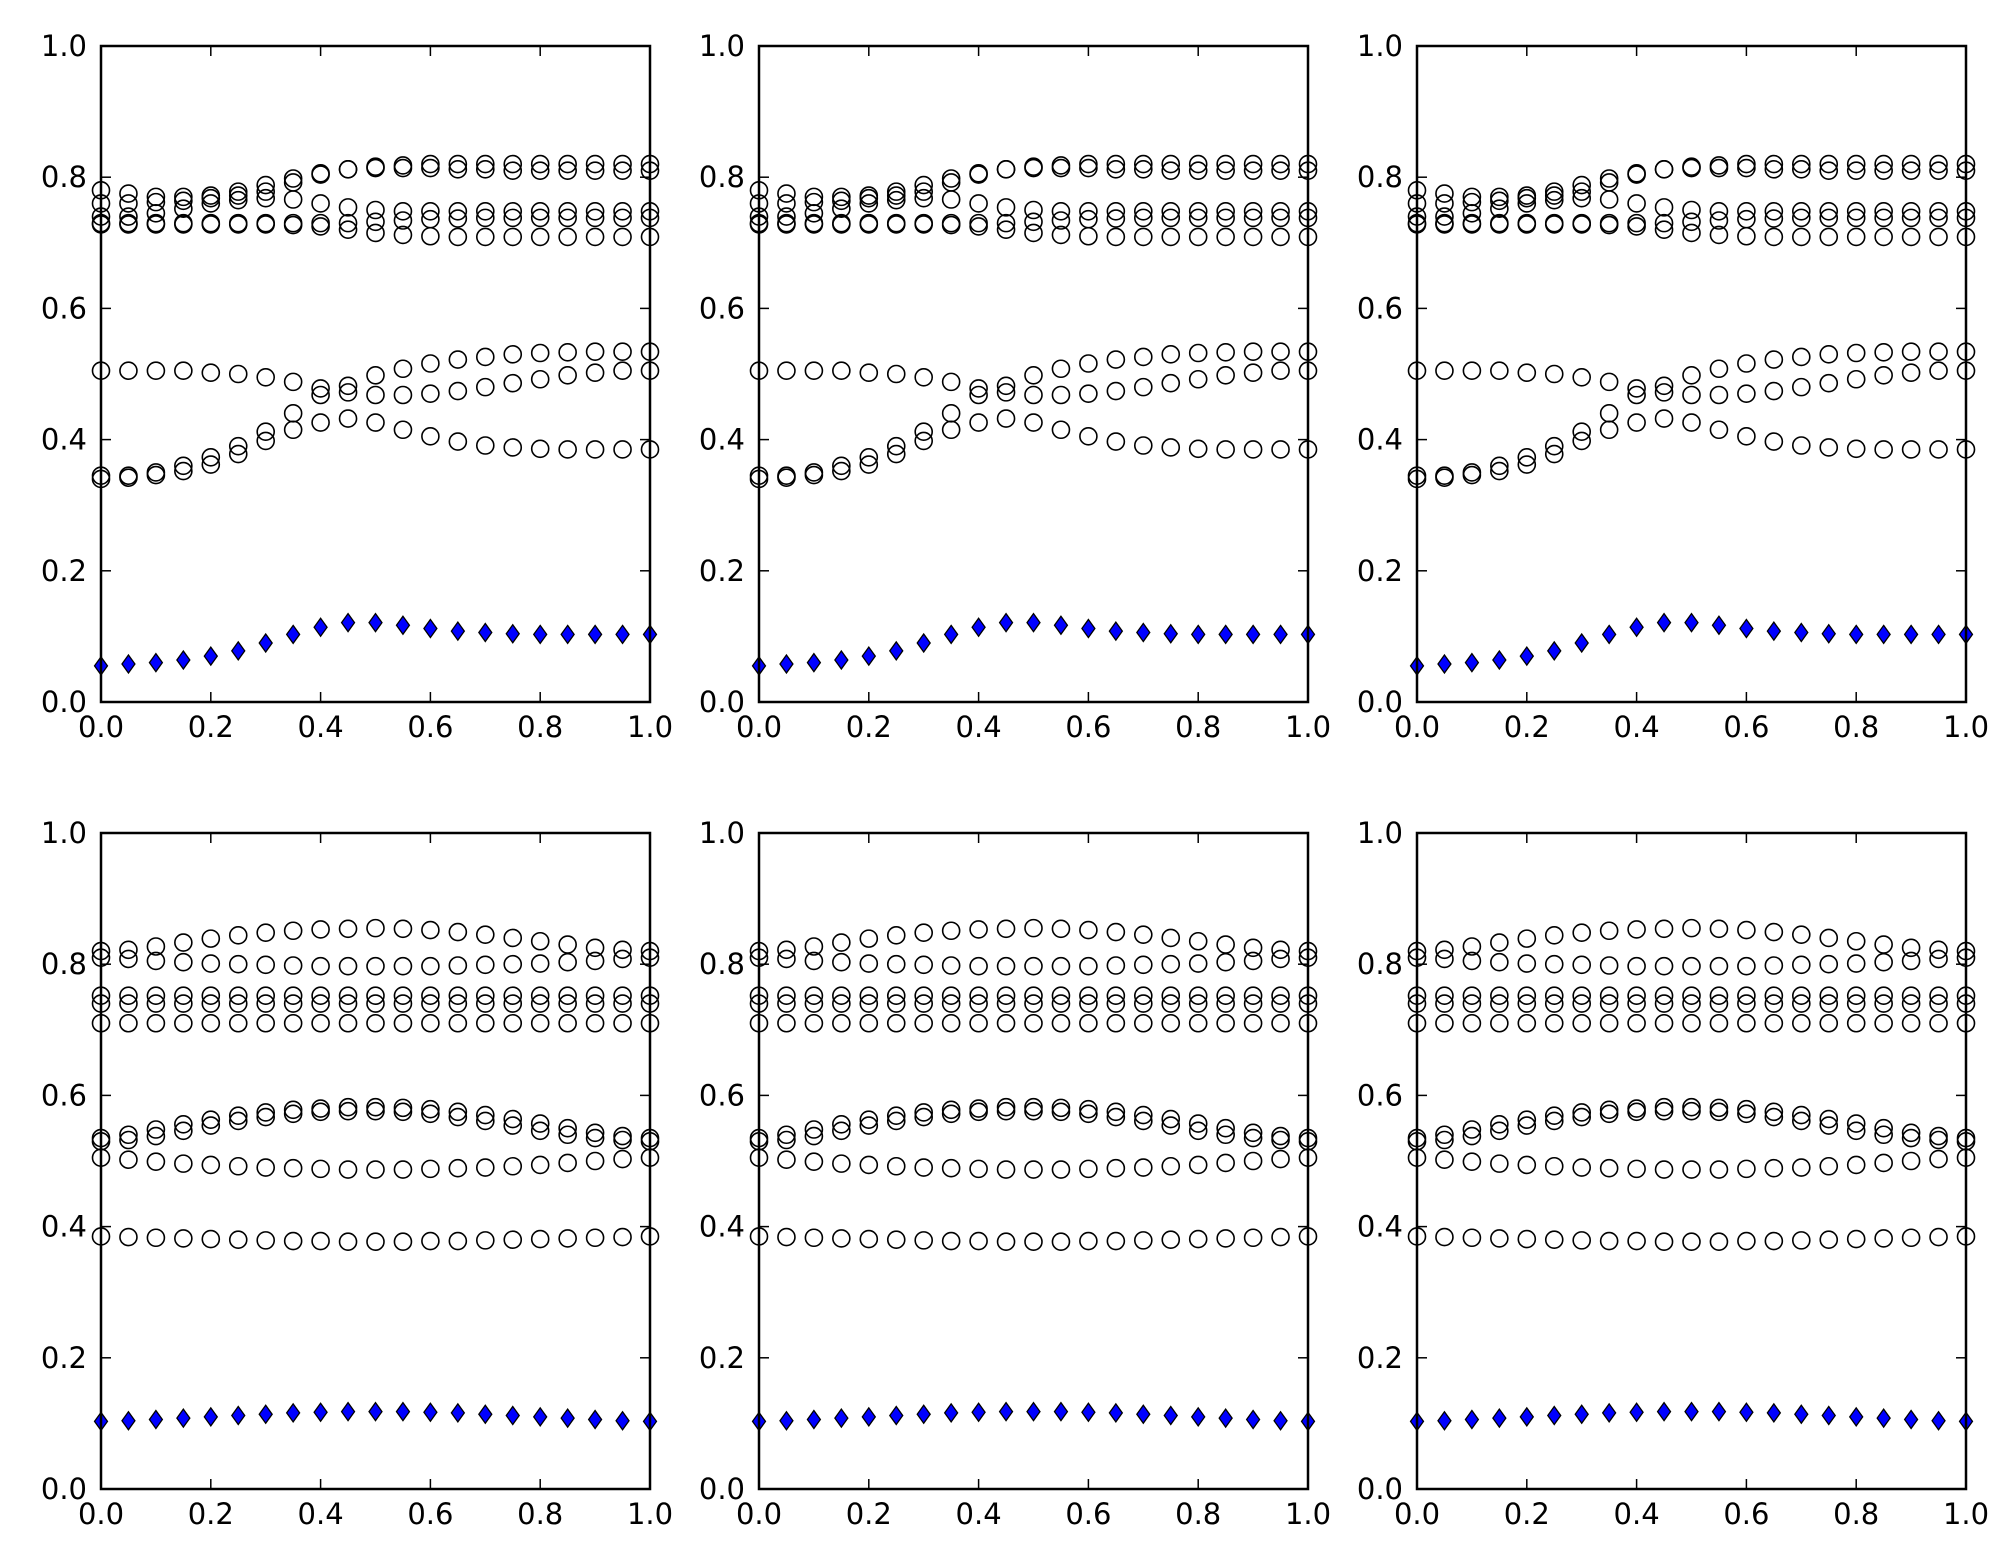 The width and height of the screenshot is (2011, 1565). Describe the element at coordinates (1637, 727) in the screenshot. I see `x-tick-label: 0.4` at that location.